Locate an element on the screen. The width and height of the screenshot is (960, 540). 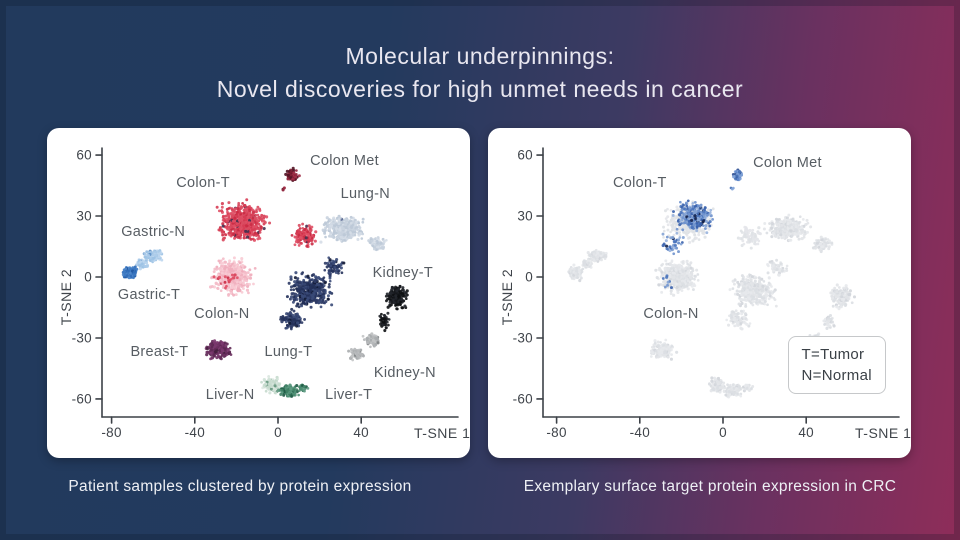
cluster-label-kidney-t: Kidney-T is located at coordinates (403, 272).